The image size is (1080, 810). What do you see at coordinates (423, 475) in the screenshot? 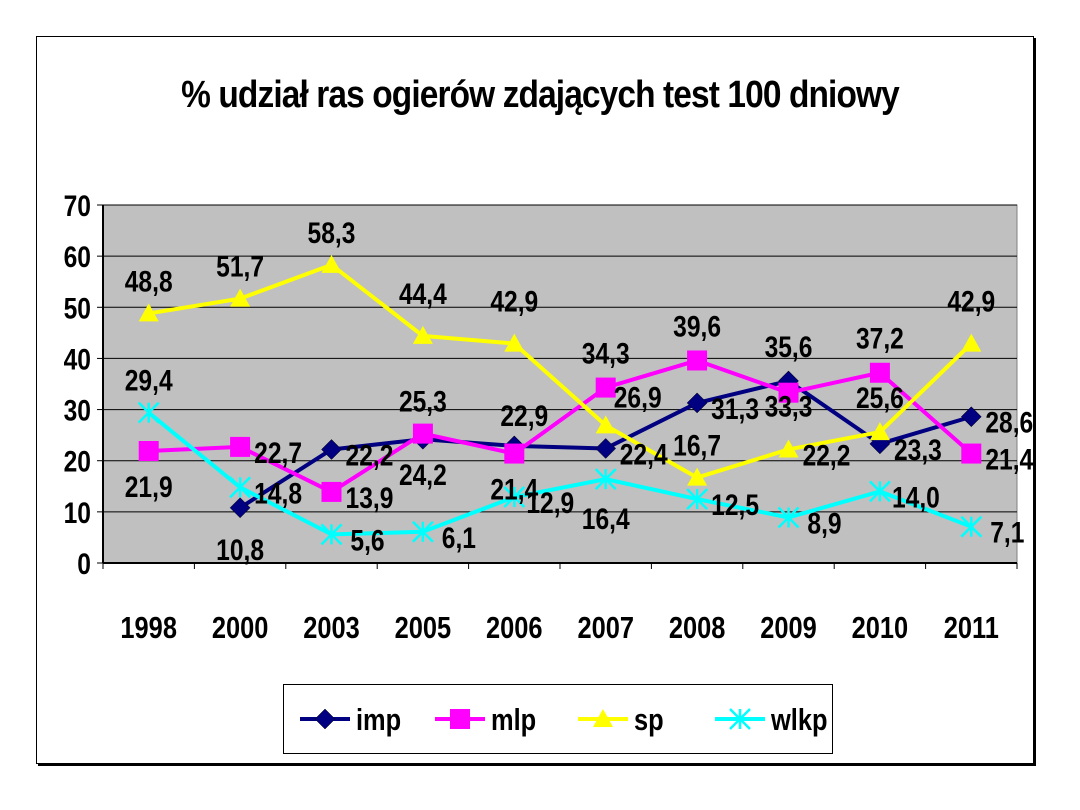
I see `data-label-imp: 24,2` at bounding box center [423, 475].